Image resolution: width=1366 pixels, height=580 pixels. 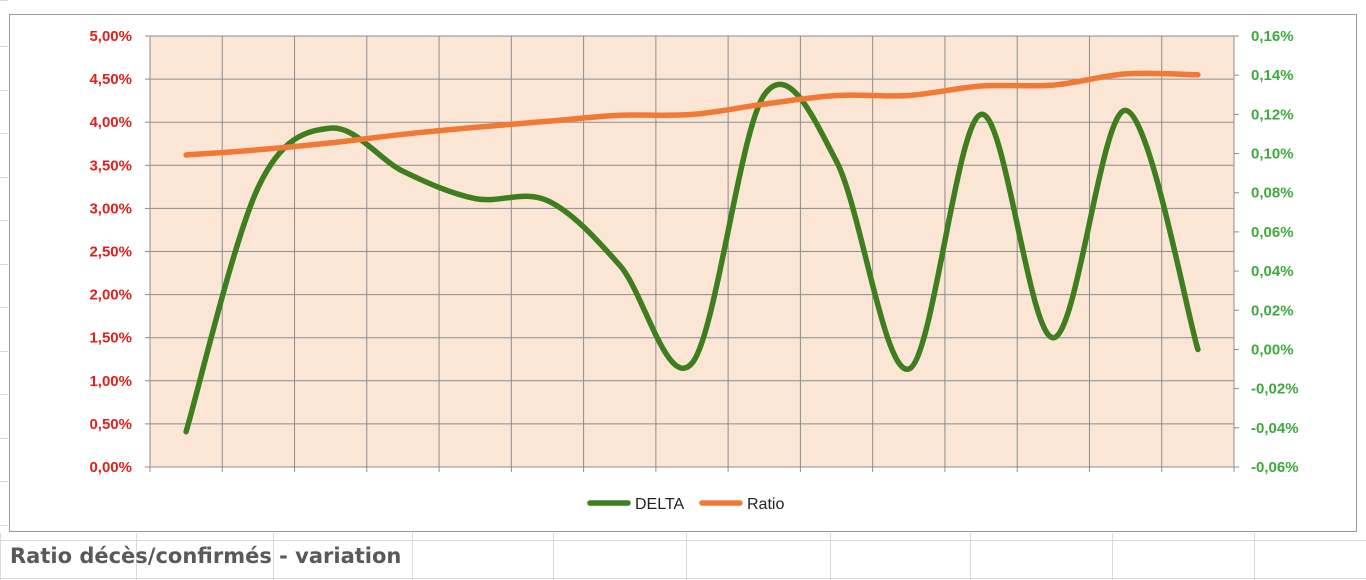 I want to click on right-axis-tick-label: -0,04%, so click(x=1275, y=428).